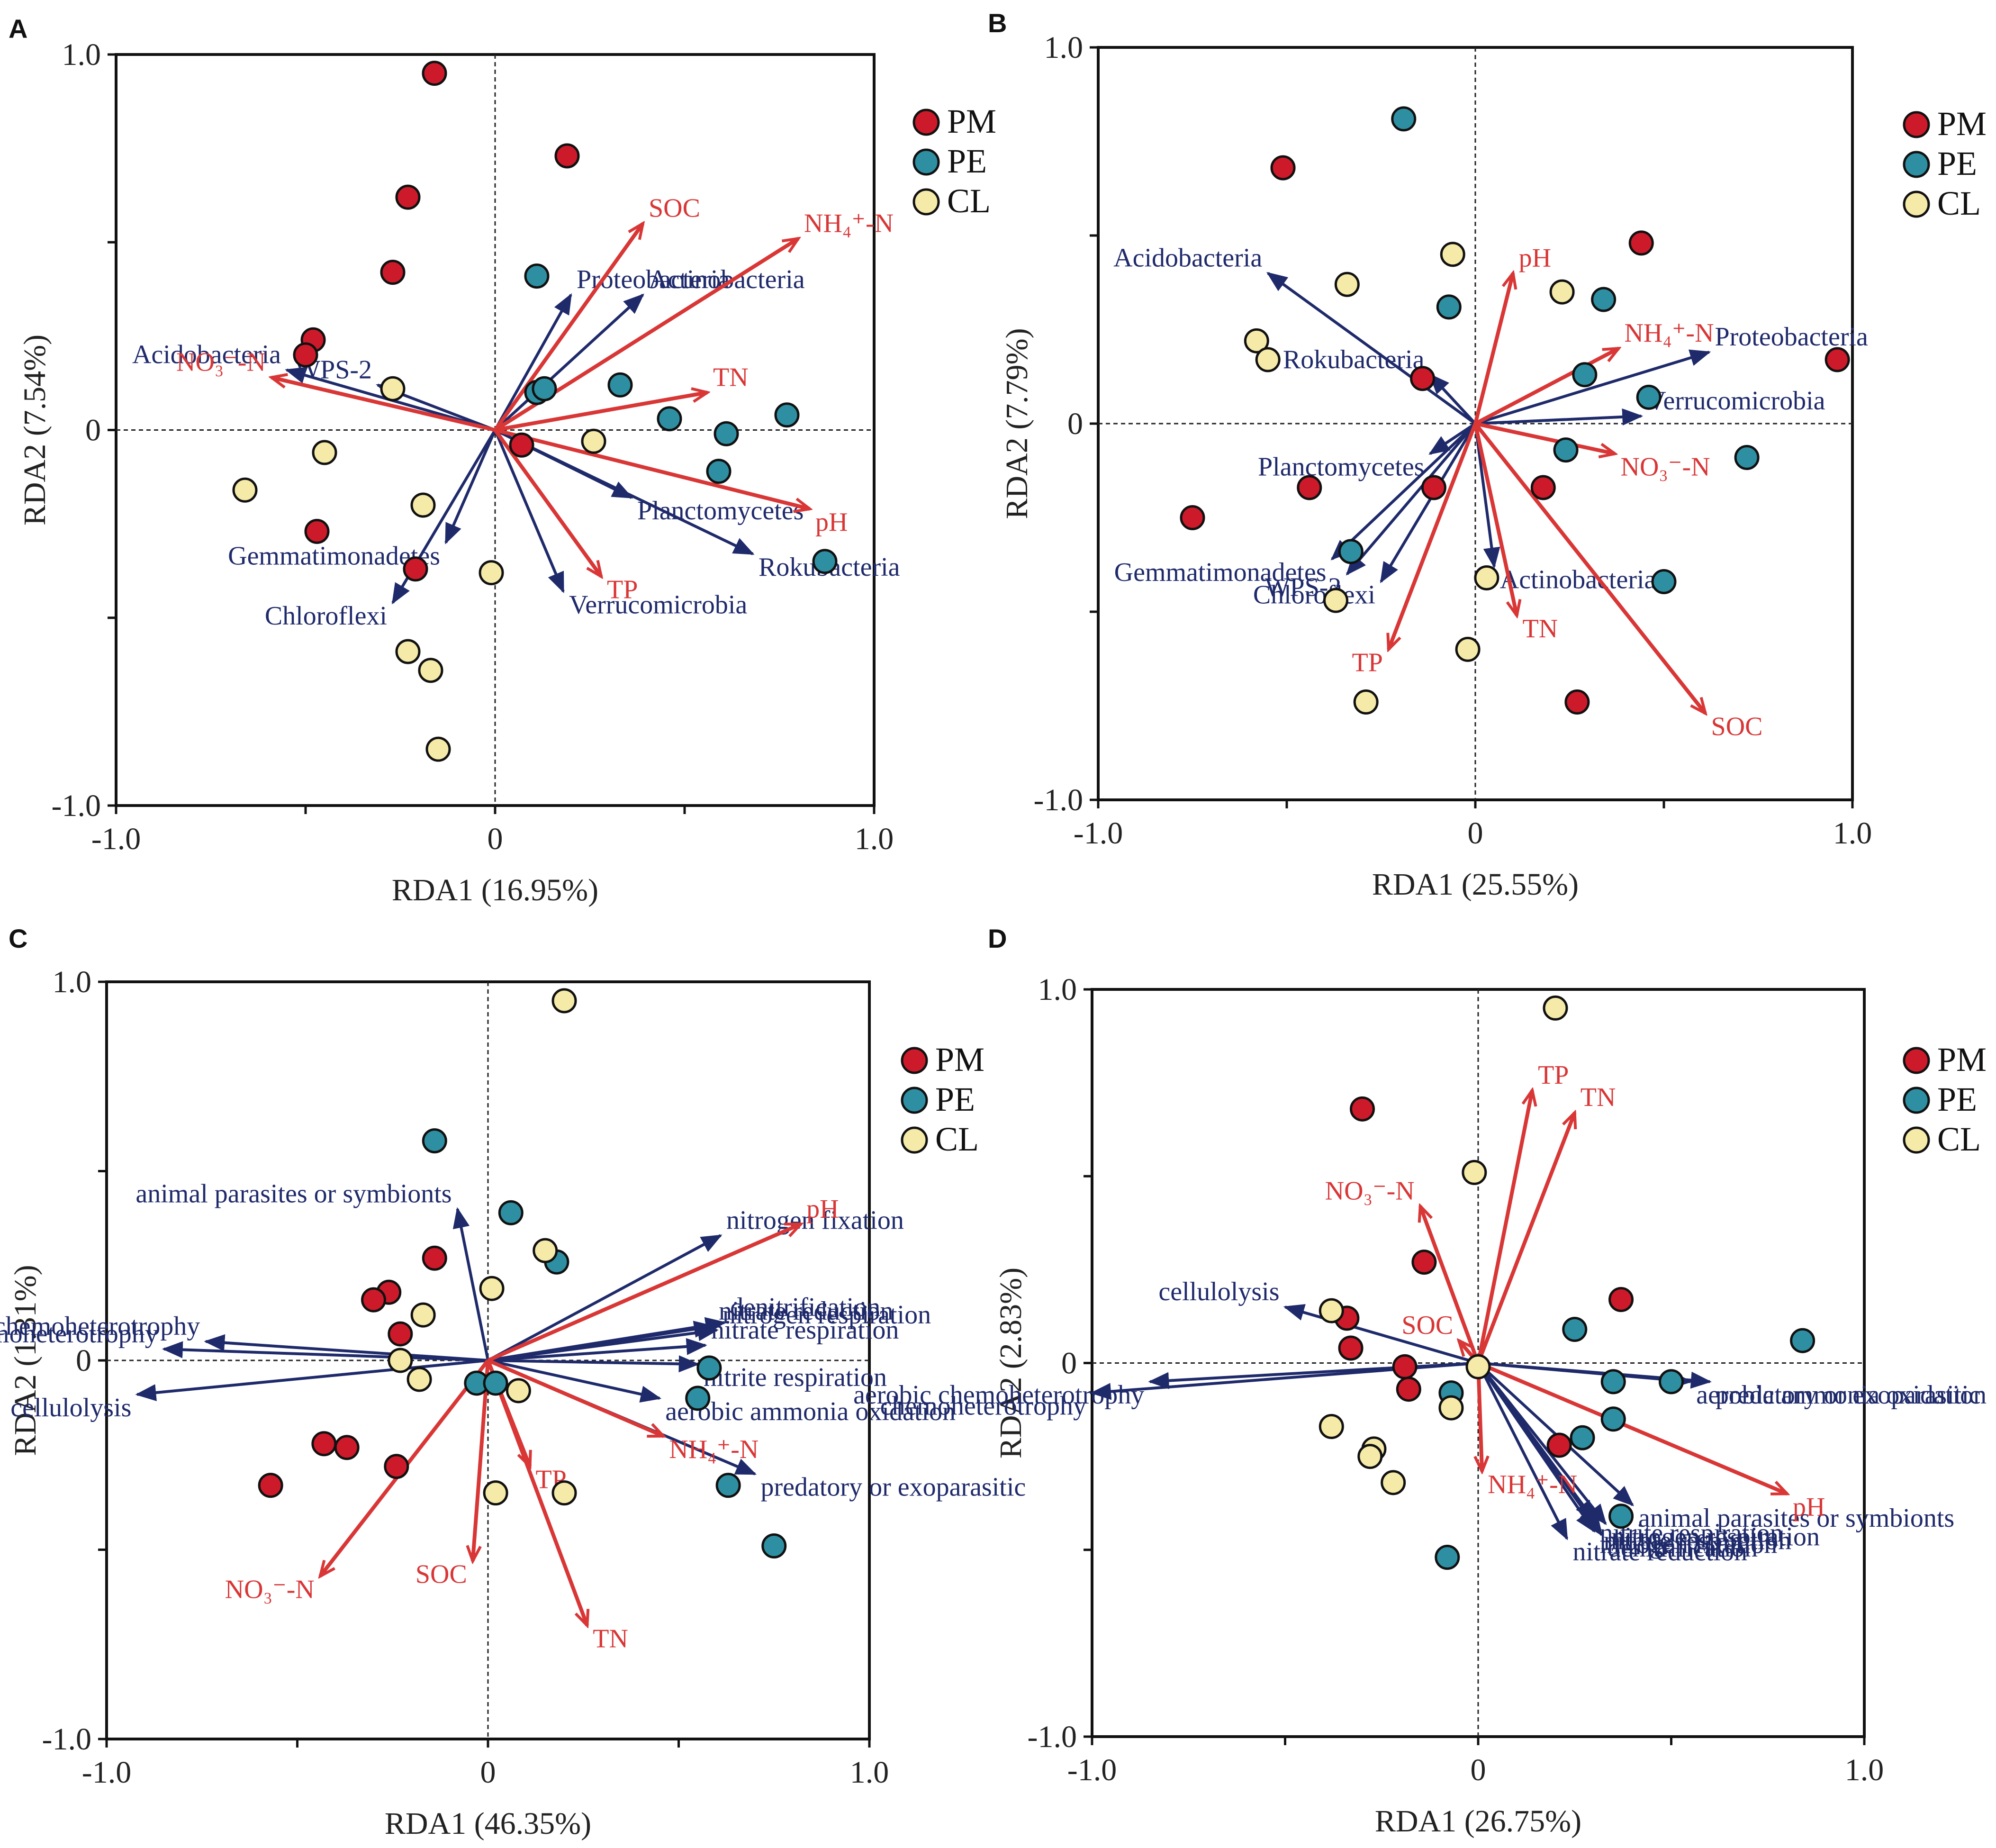 This screenshot has height=1848, width=1996. Describe the element at coordinates (1187, 257) in the screenshot. I see `bio-vector-label: Acidobacteria` at that location.